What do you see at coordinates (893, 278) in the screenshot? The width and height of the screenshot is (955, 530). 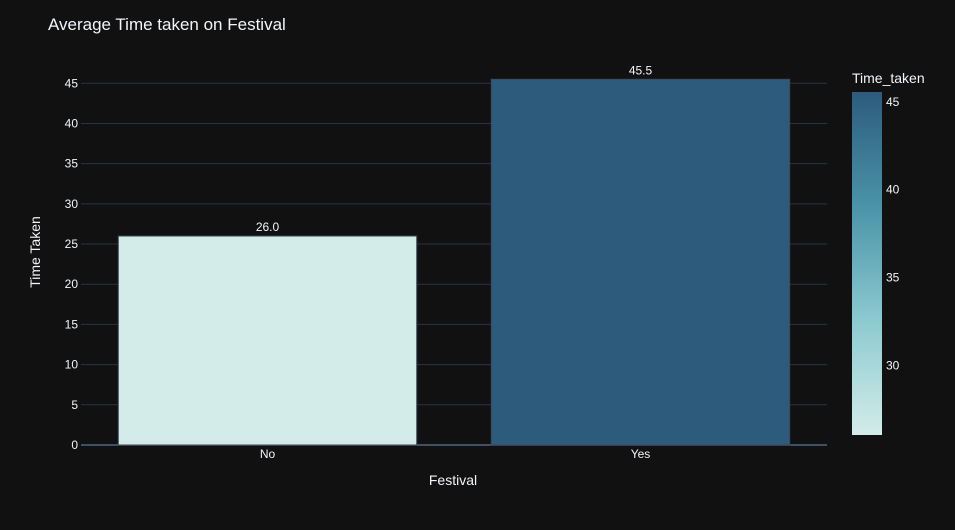 I see `colorbar-tick-label: 35` at bounding box center [893, 278].